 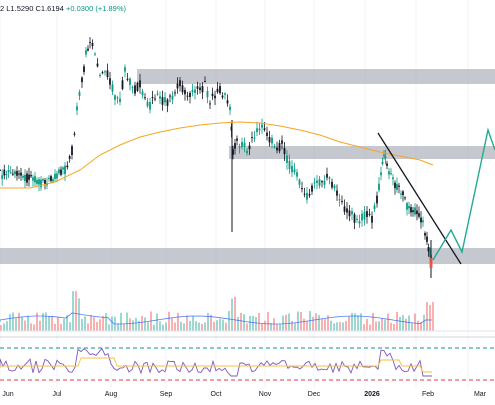 I want to click on x-axis-label: 2026, so click(x=372, y=394).